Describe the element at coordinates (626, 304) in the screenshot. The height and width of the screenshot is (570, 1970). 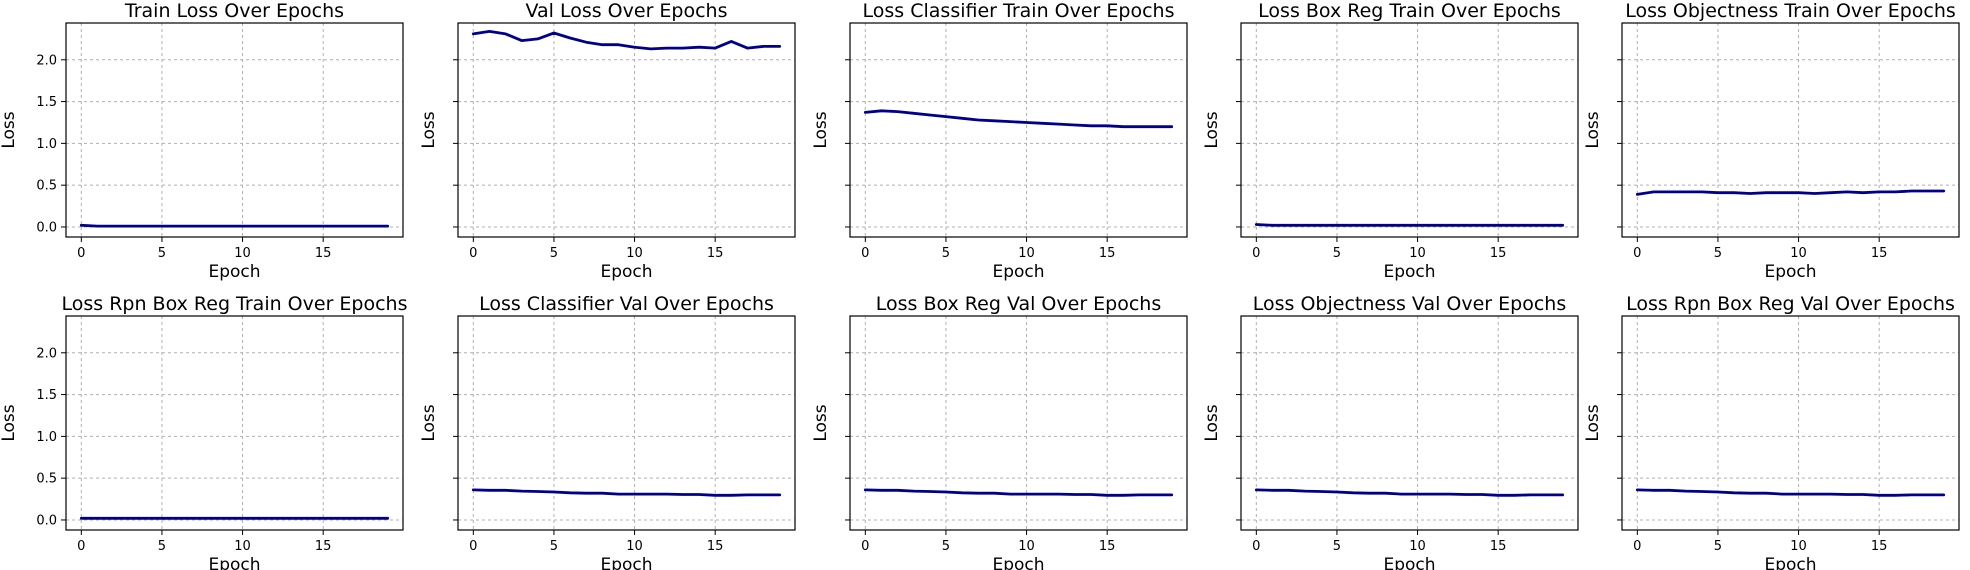
I see `chart-title: Loss Classifier Val Over Epochs` at that location.